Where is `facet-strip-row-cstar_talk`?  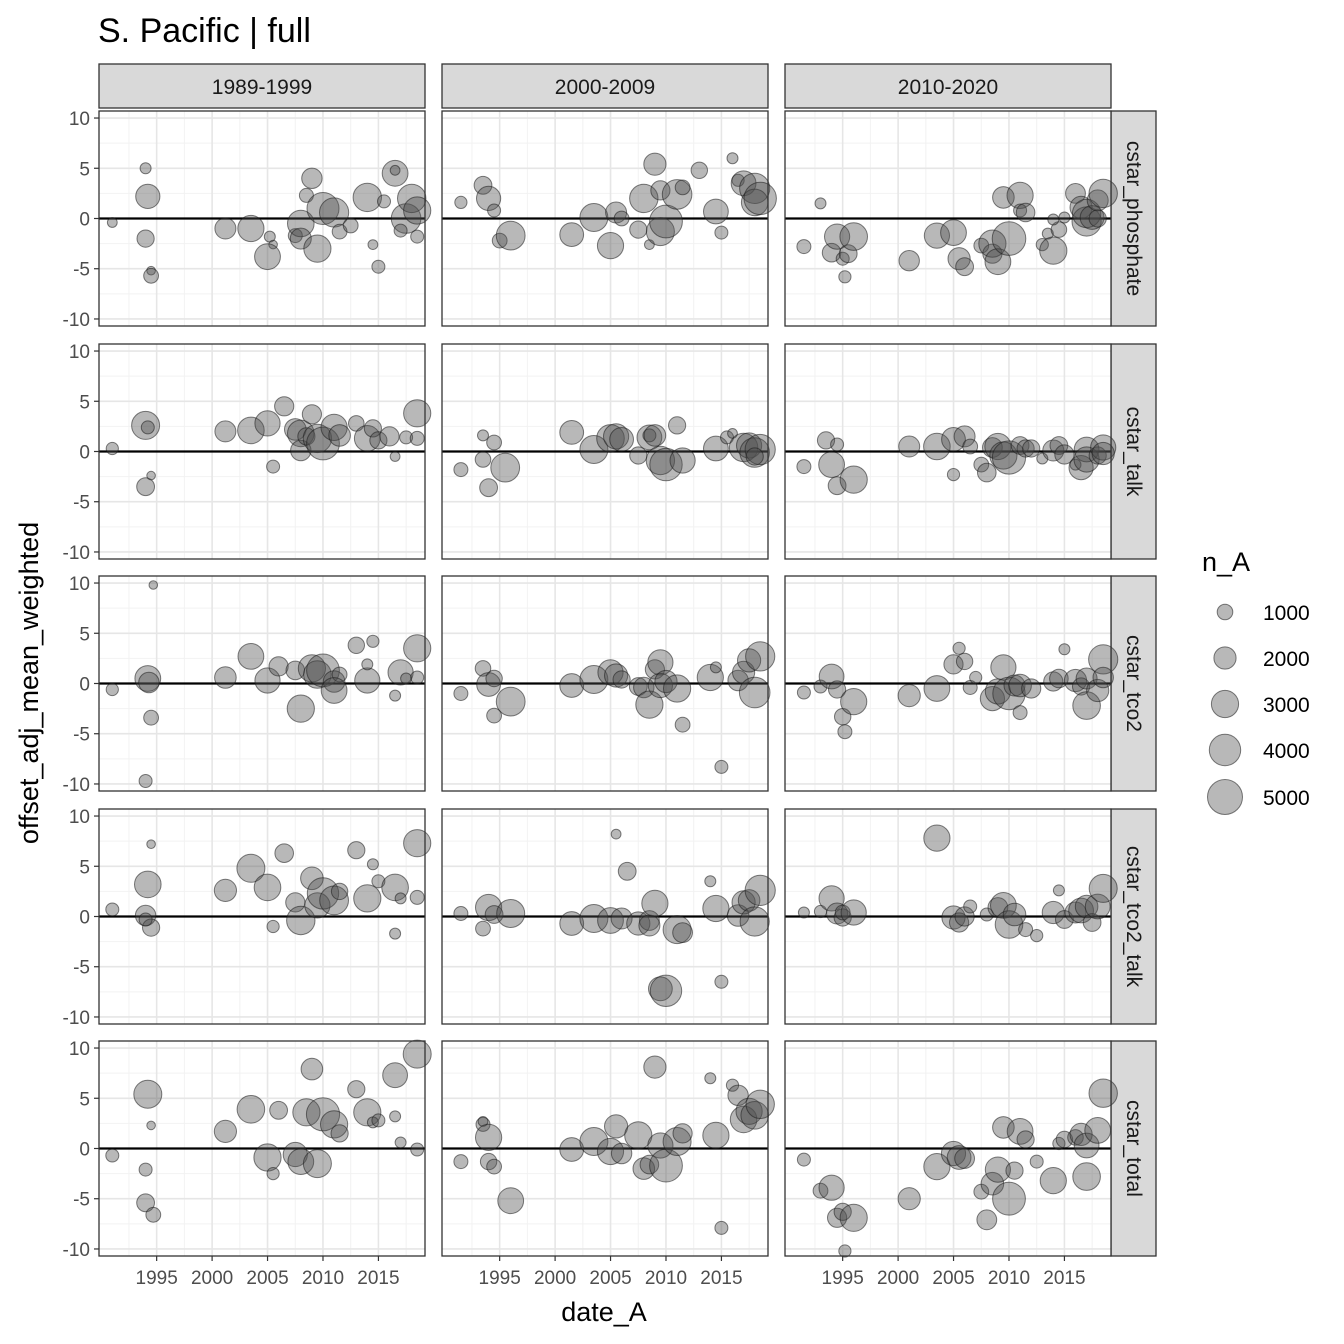 facet-strip-row-cstar_talk is located at coordinates (1133, 451).